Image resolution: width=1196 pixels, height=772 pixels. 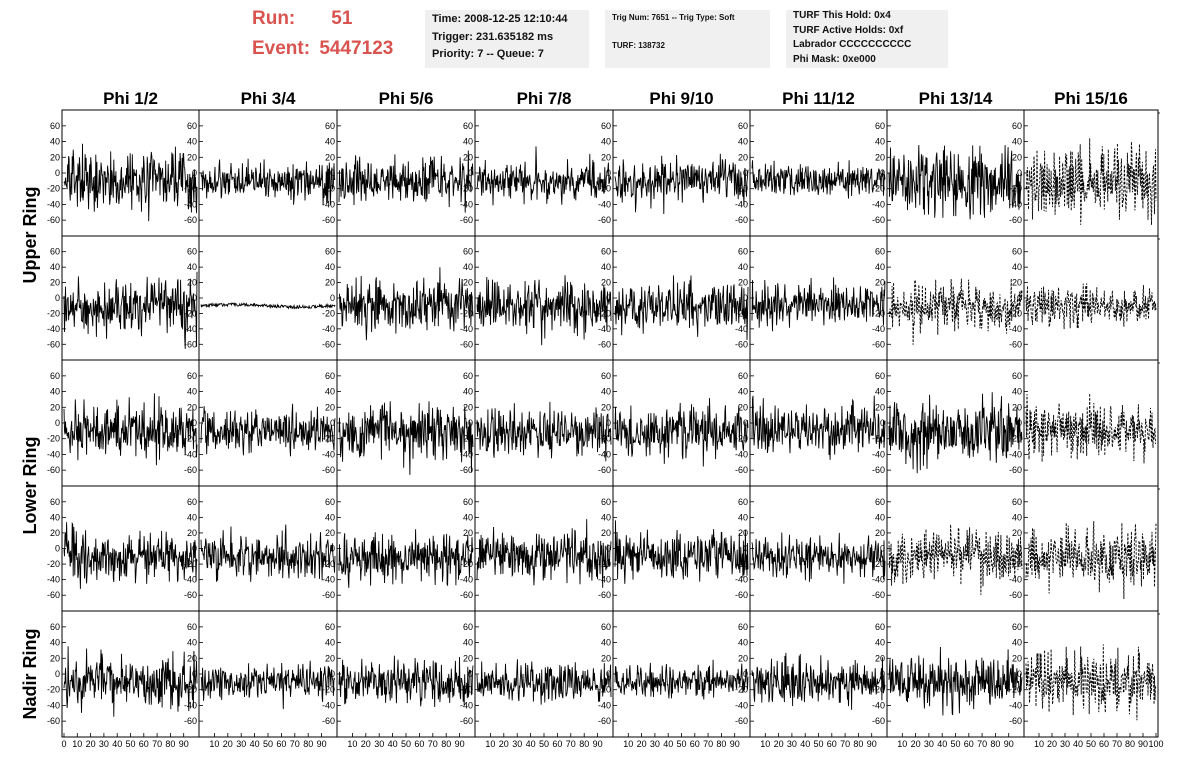 What do you see at coordinates (91, 744) in the screenshot?
I see `x-tick-label: 20` at bounding box center [91, 744].